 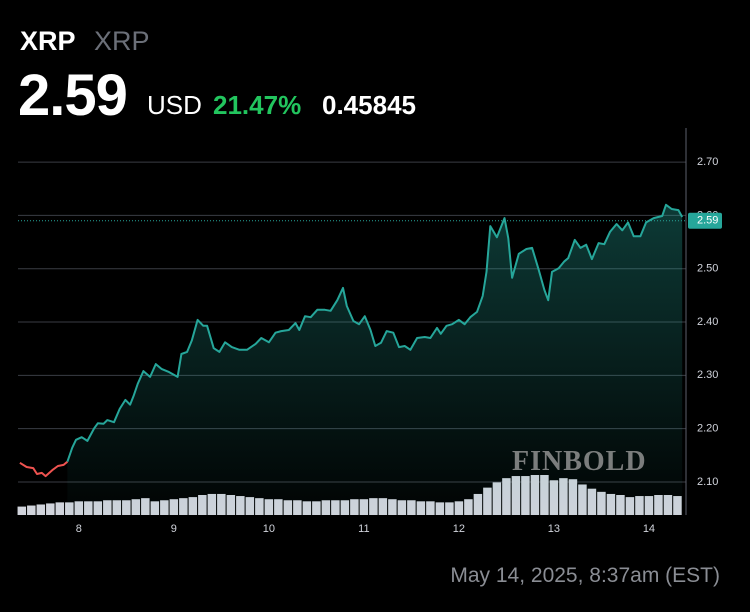 What do you see at coordinates (174, 529) in the screenshot?
I see `x-tick-label: 9` at bounding box center [174, 529].